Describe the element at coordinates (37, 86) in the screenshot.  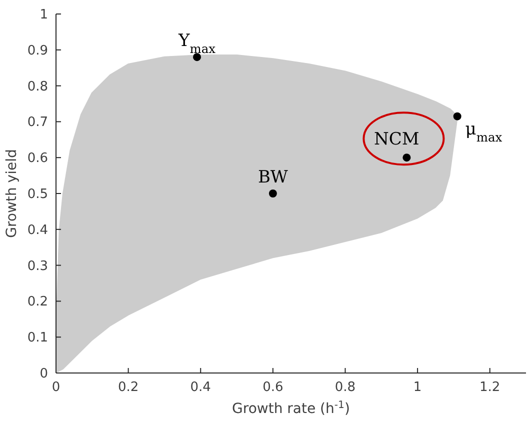
I see `y-tick-label: 0.8` at that location.